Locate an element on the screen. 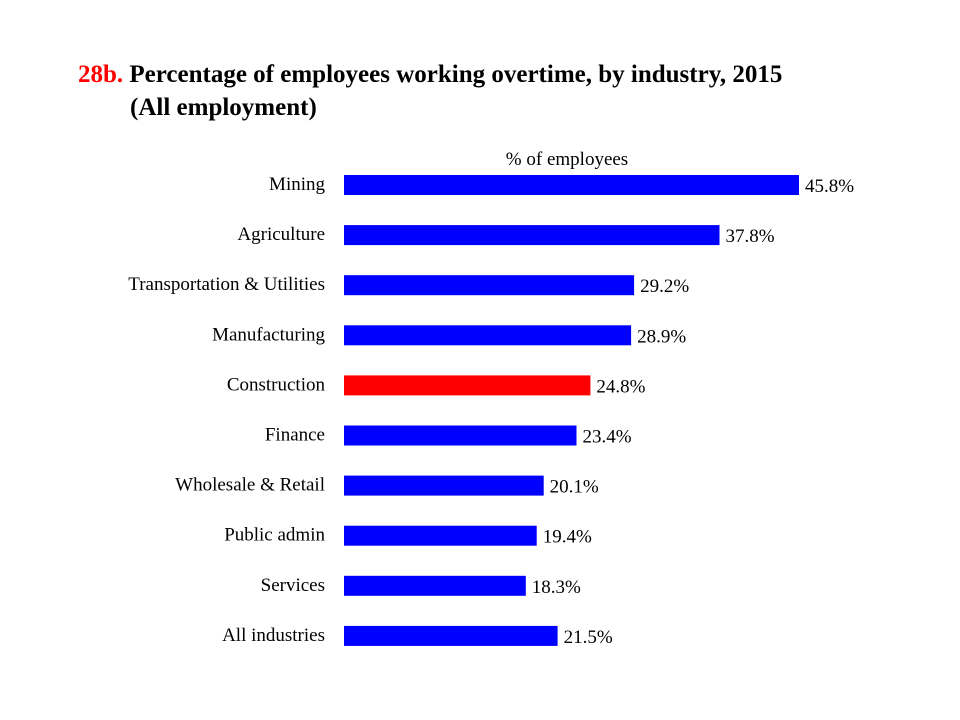 The height and width of the screenshot is (720, 960). chart-title-line2: (All employment) is located at coordinates (223, 107).